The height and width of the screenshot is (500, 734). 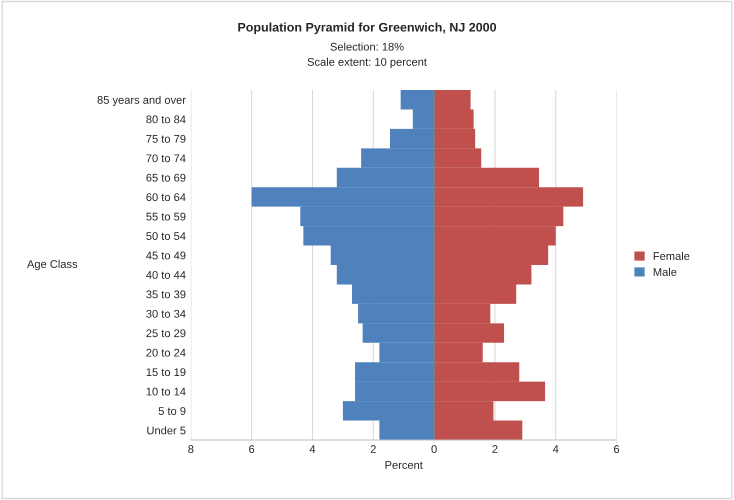 I want to click on y-tick-label: 15 to 19, so click(x=166, y=372).